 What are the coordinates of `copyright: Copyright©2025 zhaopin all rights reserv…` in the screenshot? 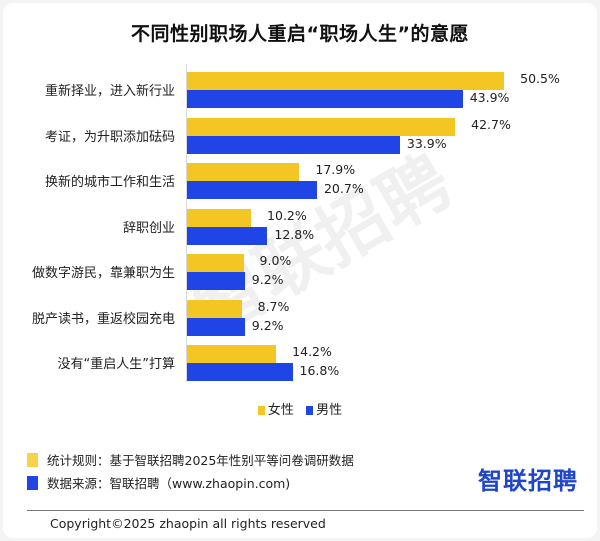 It's located at (188, 523).